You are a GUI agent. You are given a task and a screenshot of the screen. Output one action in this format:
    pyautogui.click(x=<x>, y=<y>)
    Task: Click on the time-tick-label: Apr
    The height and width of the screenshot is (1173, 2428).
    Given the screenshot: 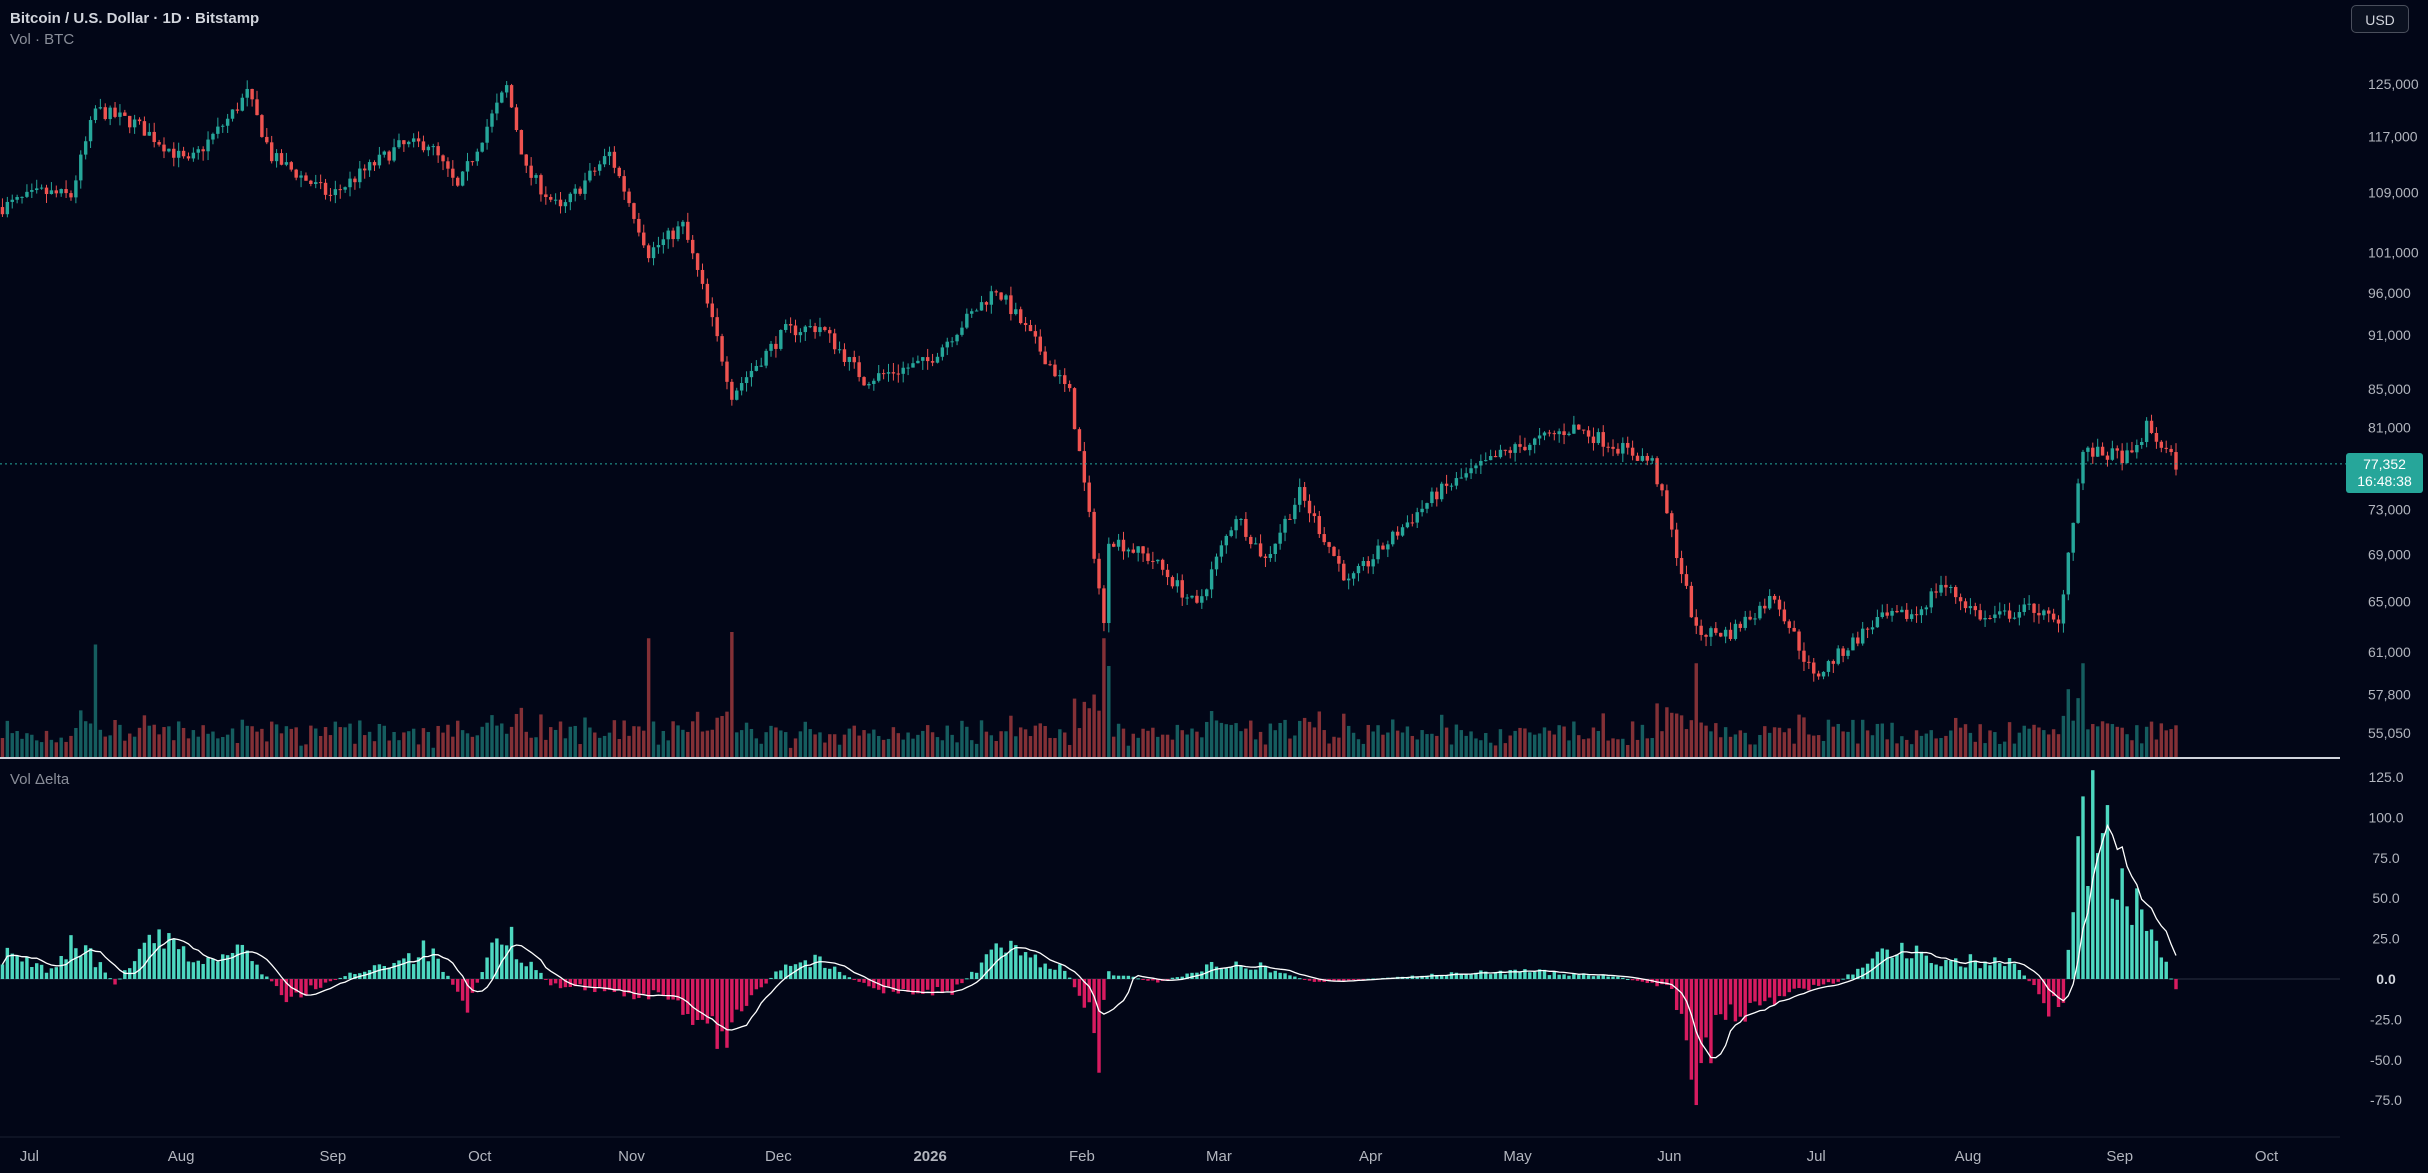 What is the action you would take?
    pyautogui.click(x=1370, y=1156)
    